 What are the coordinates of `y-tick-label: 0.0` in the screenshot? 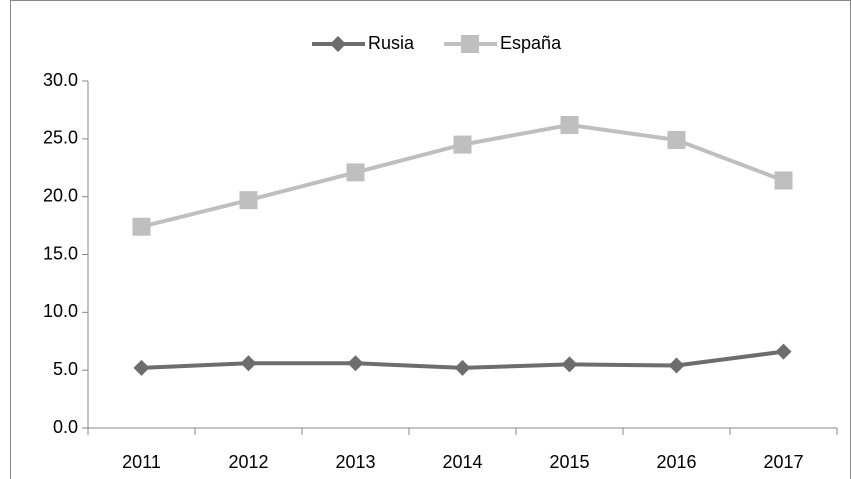 It's located at (65, 427).